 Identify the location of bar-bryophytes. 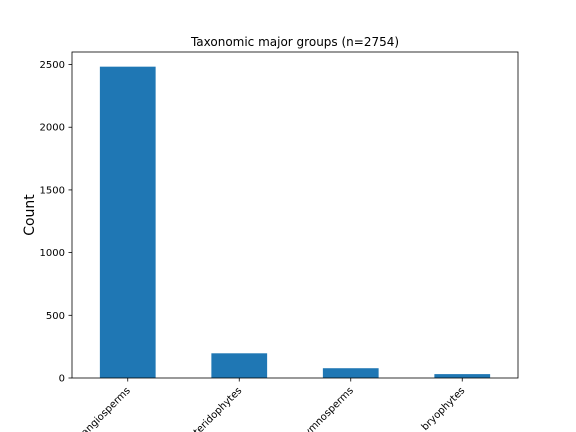
(462, 376).